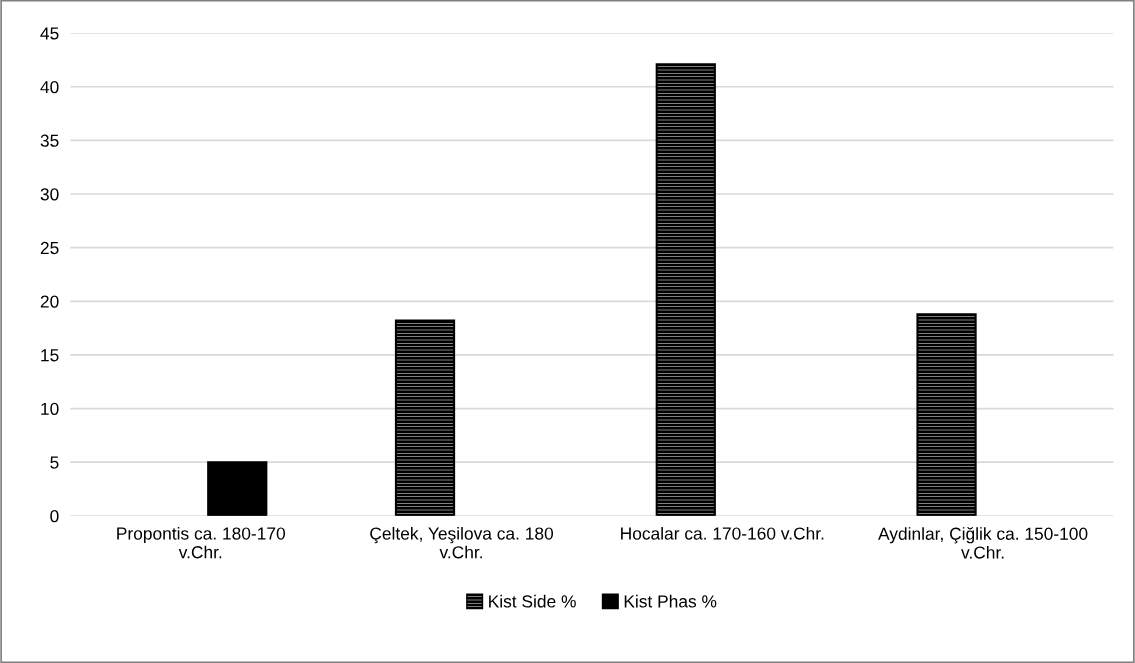  I want to click on y-tick-label: 45, so click(49, 33).